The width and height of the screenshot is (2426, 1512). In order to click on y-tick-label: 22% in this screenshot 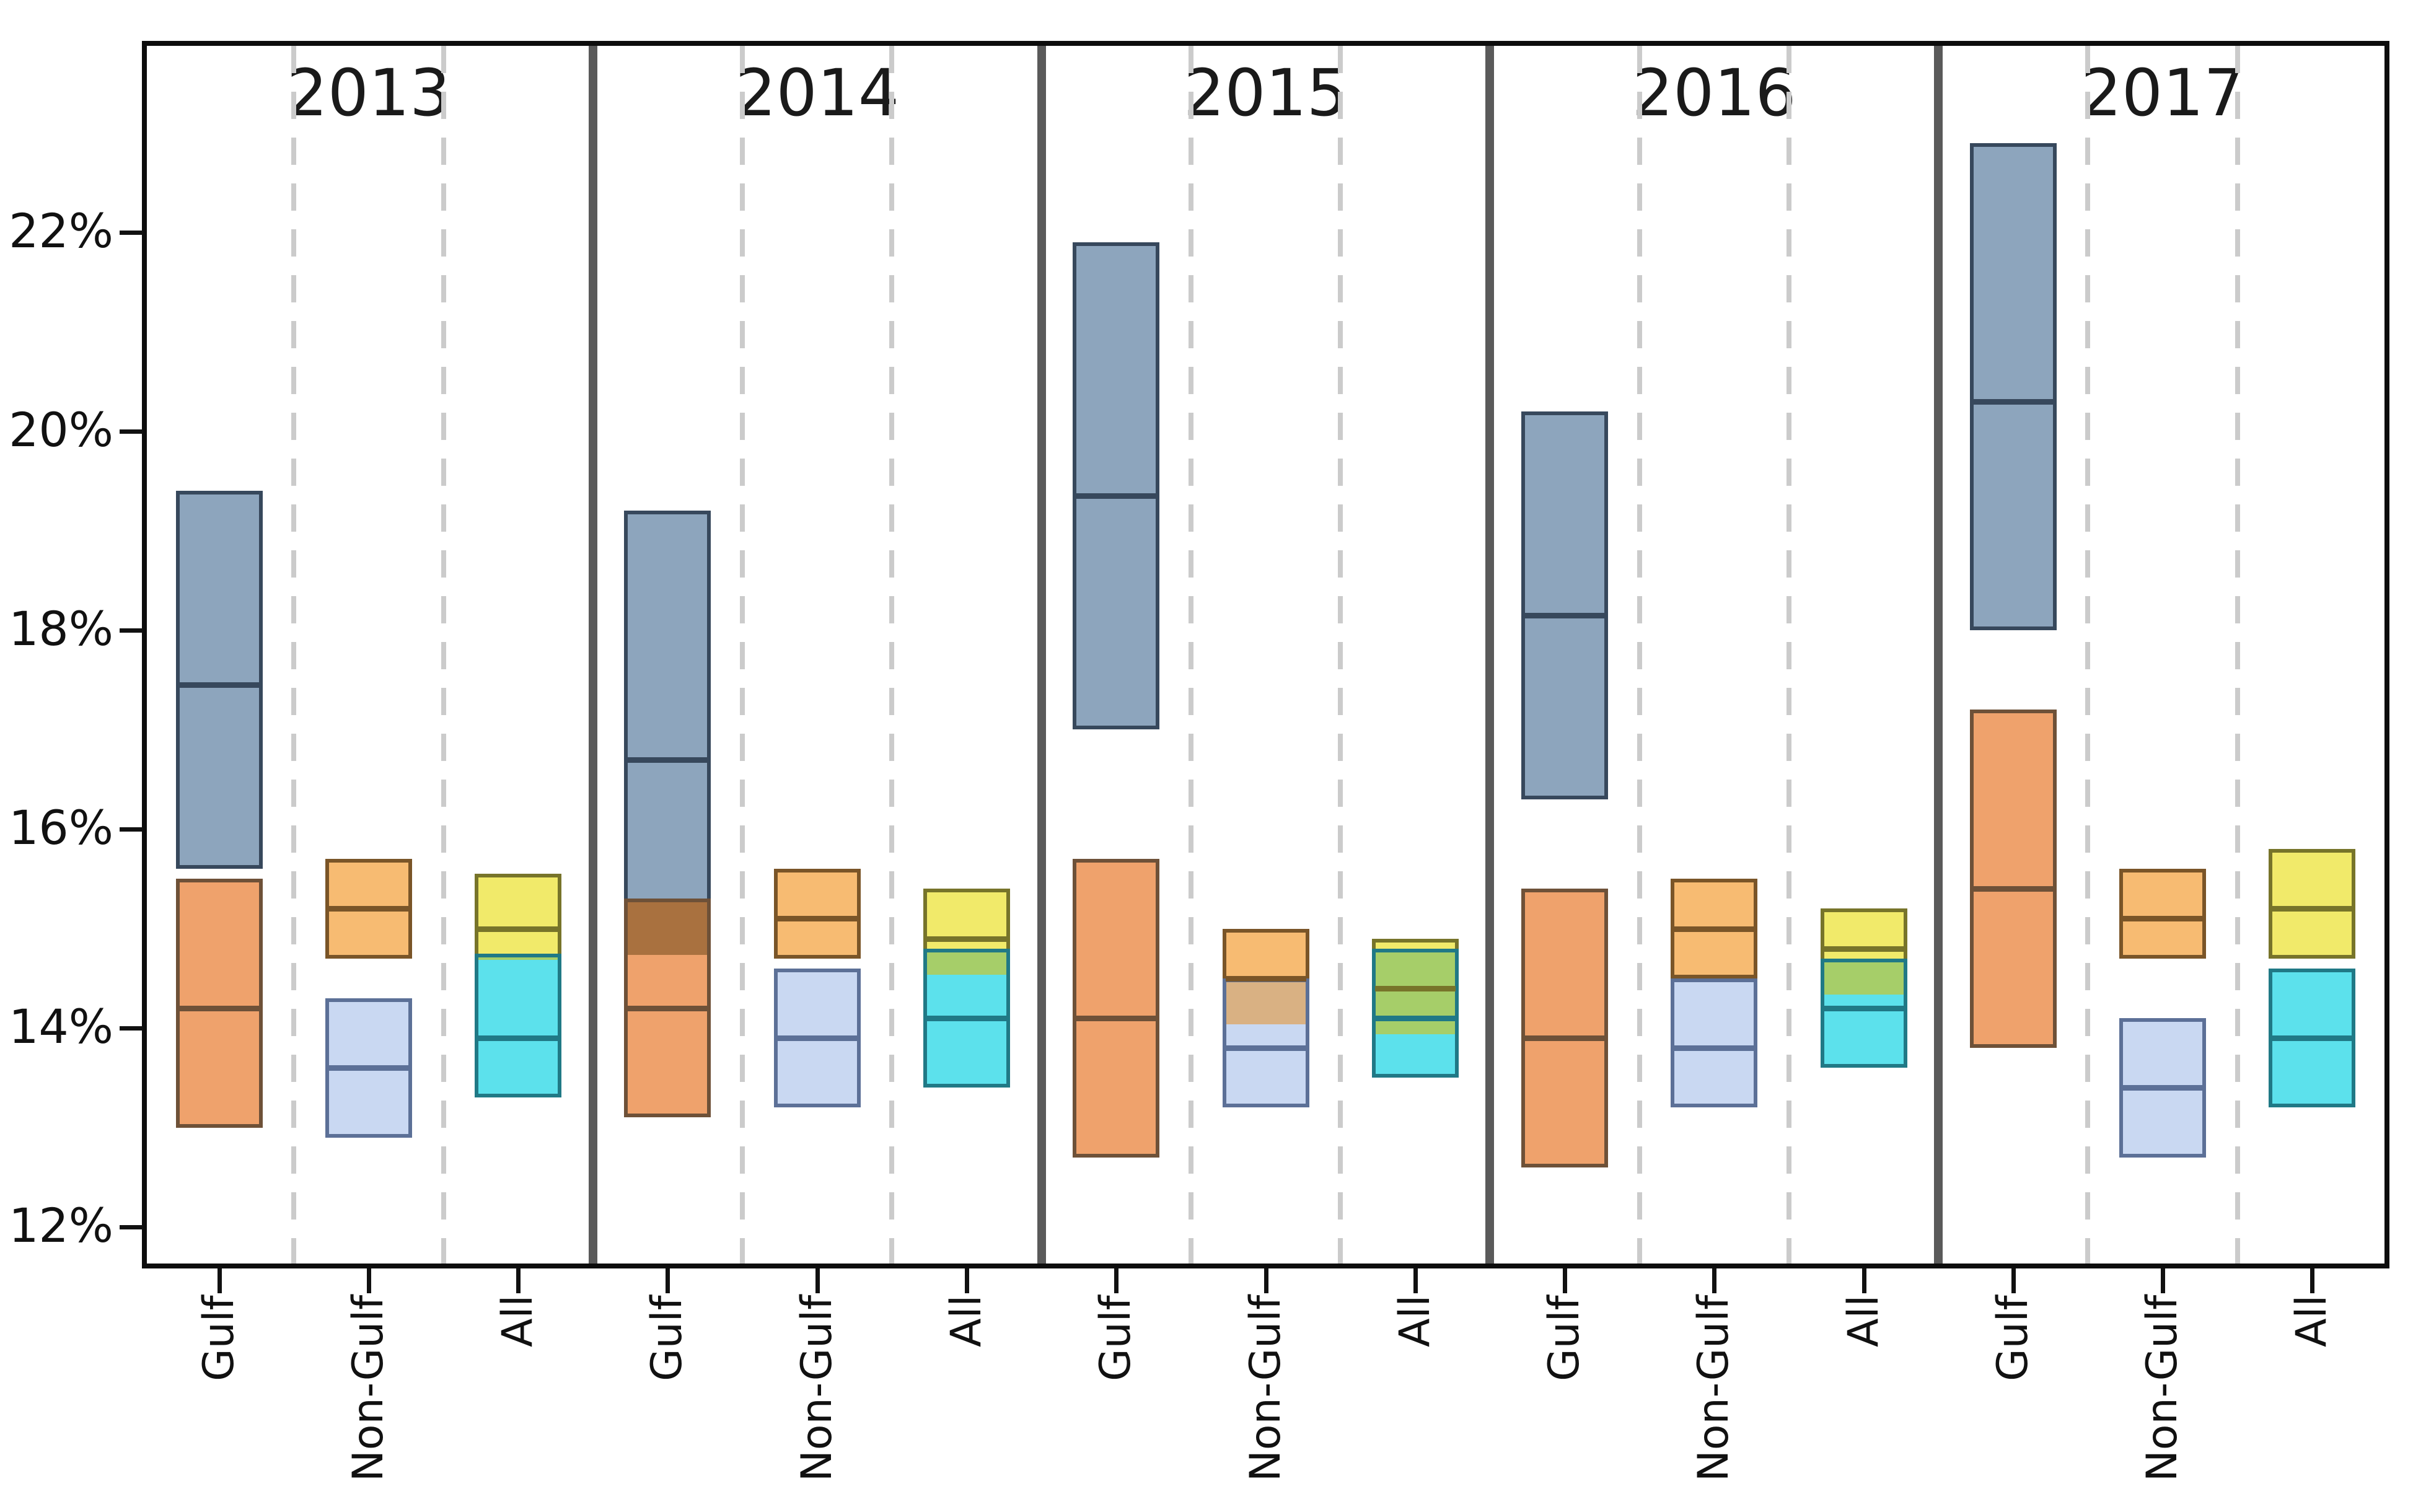, I will do `click(61, 230)`.